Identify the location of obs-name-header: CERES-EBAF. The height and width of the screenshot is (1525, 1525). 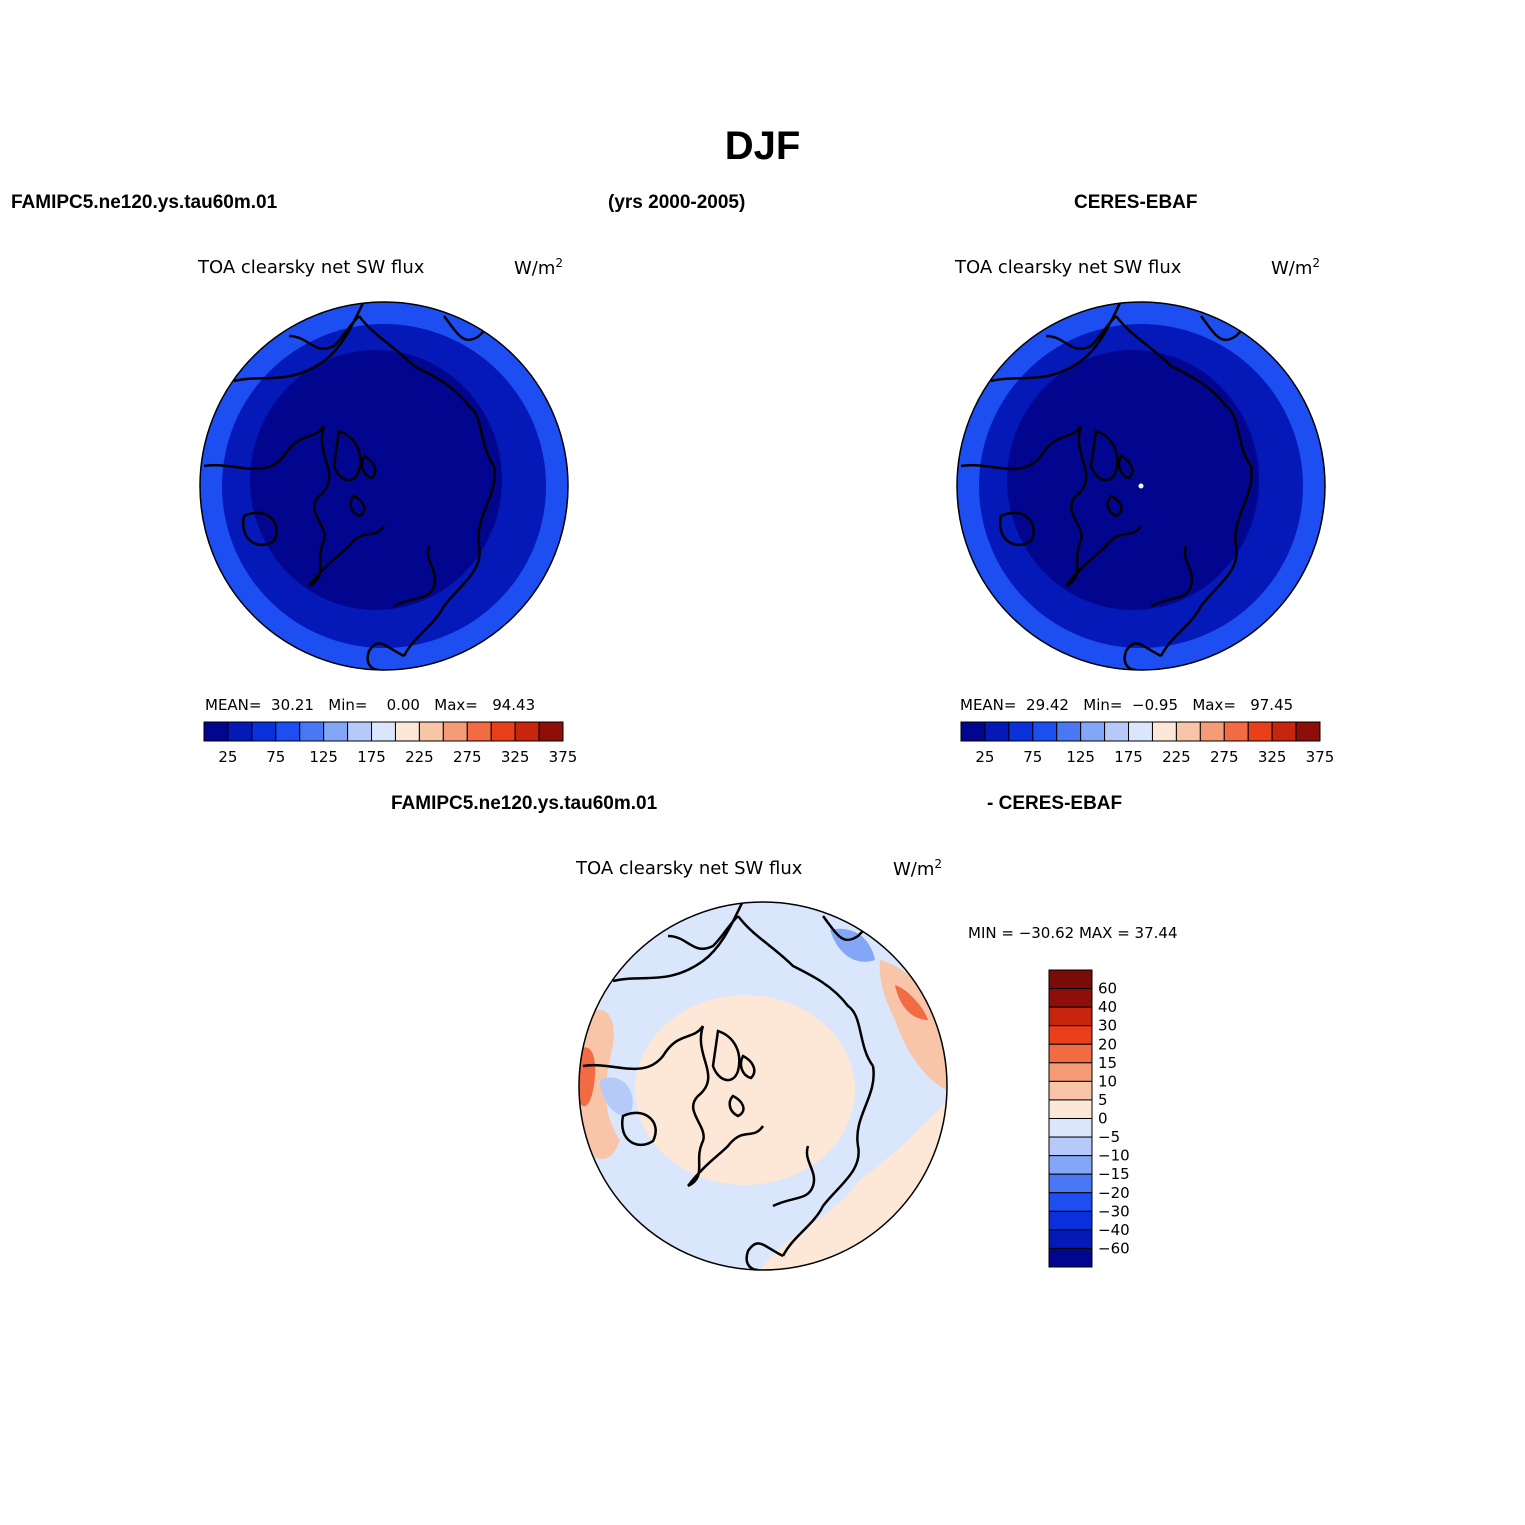
(1136, 202).